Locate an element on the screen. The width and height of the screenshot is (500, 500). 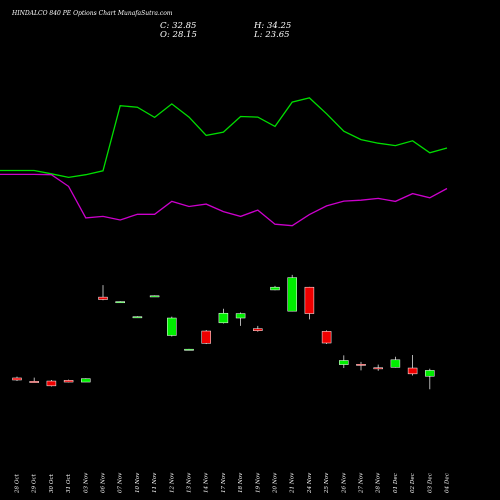
x-tick-label: 03 Dec is located at coordinates (430, 482).